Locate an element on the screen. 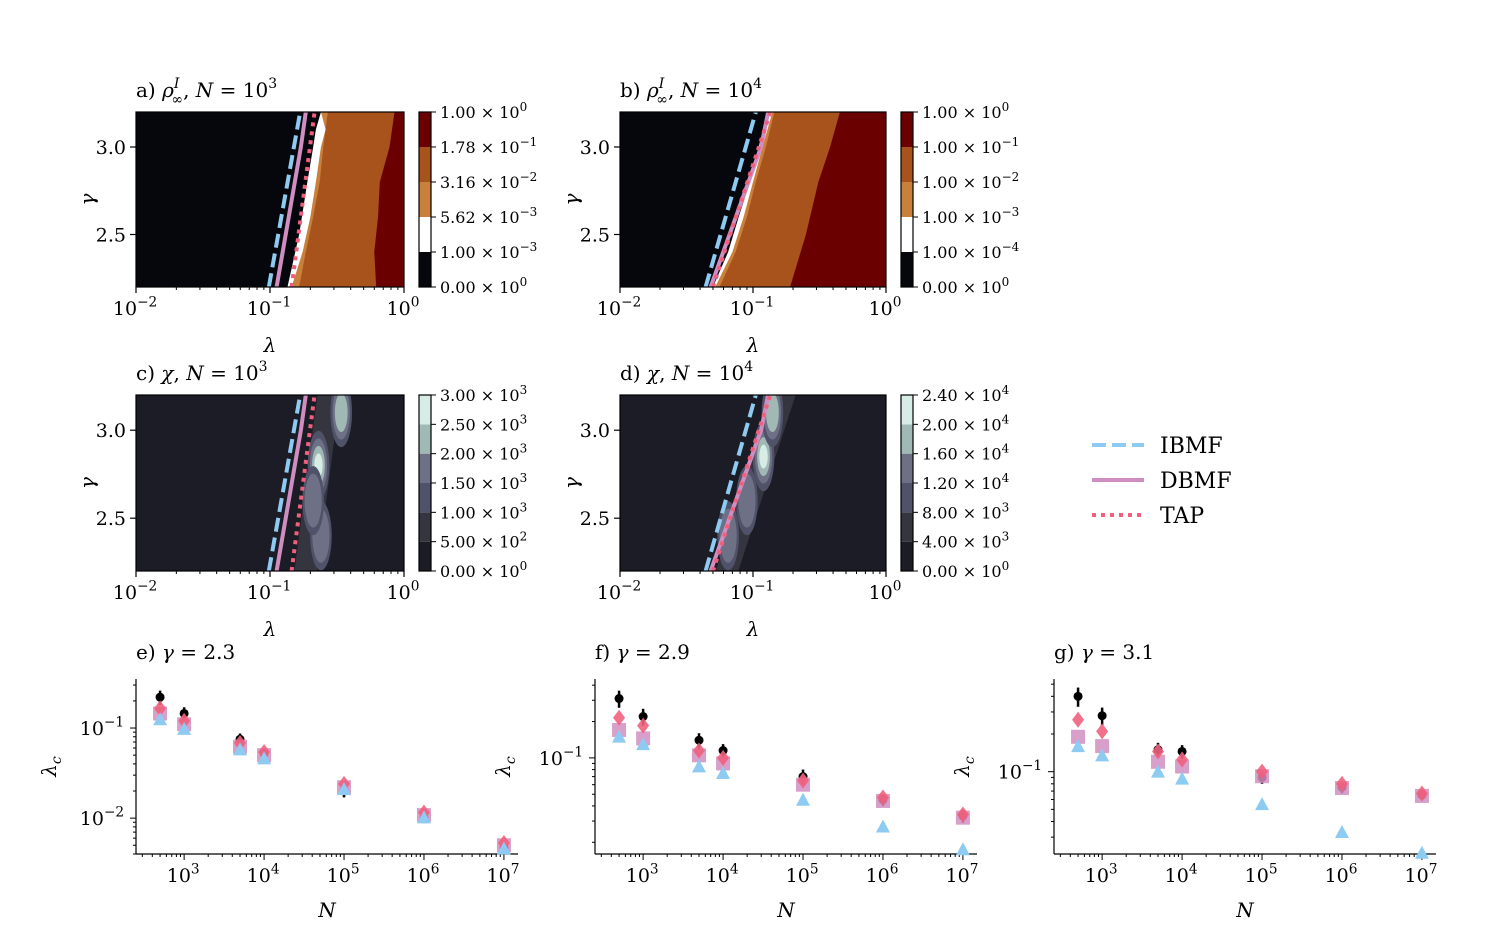 The width and height of the screenshot is (1512, 939). colorbar-frame is located at coordinates (907, 199).